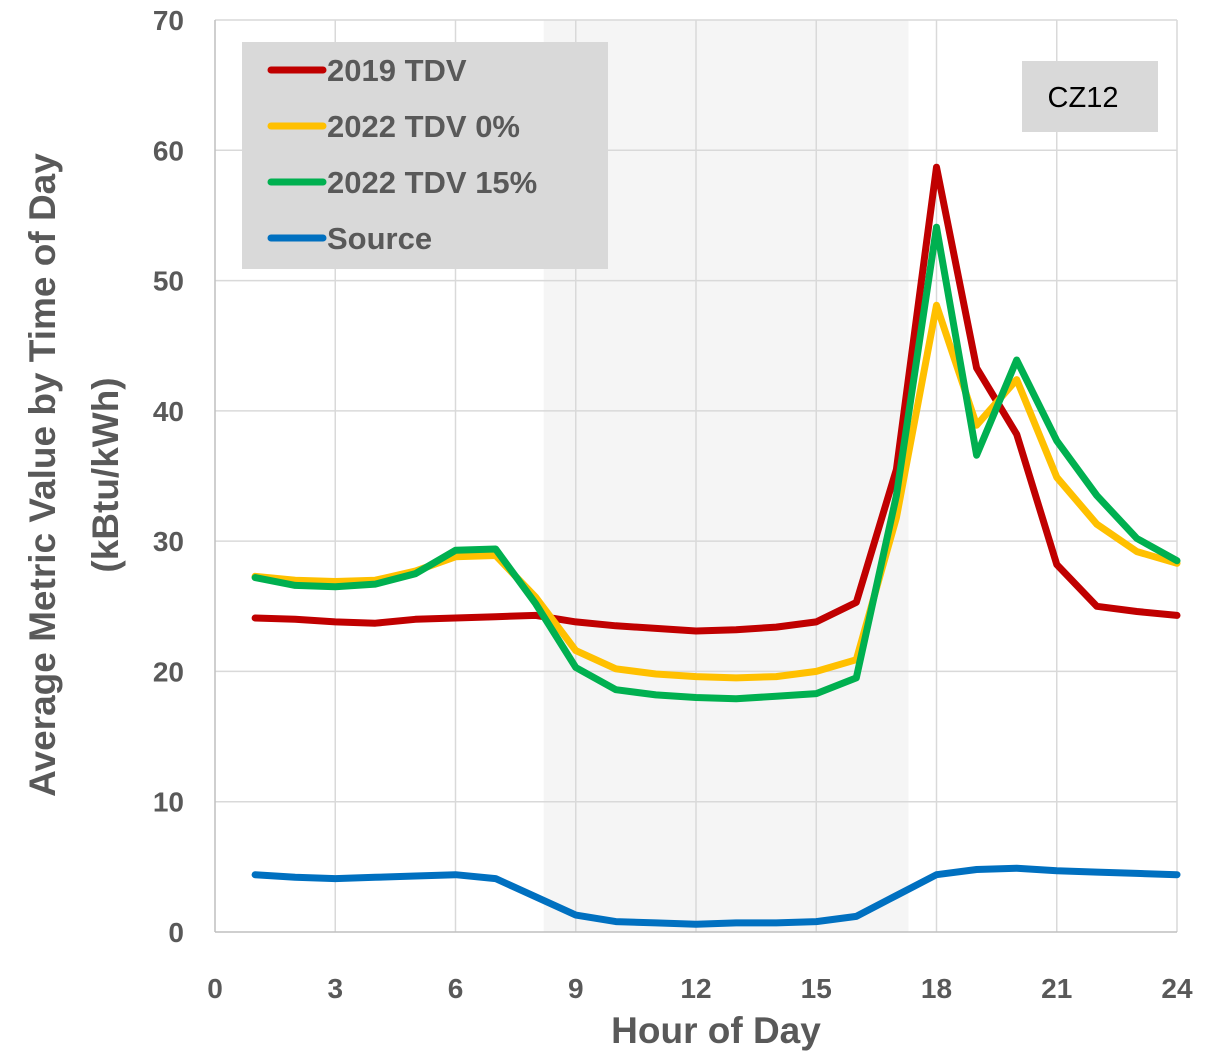 The width and height of the screenshot is (1225, 1053). I want to click on y-tick-label-50: 50, so click(168, 281).